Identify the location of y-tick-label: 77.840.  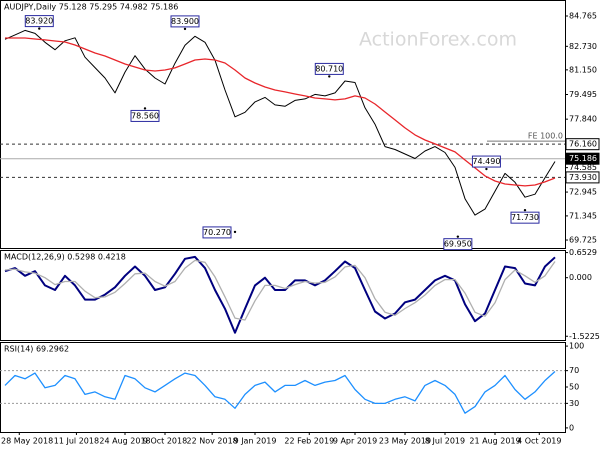
(583, 119).